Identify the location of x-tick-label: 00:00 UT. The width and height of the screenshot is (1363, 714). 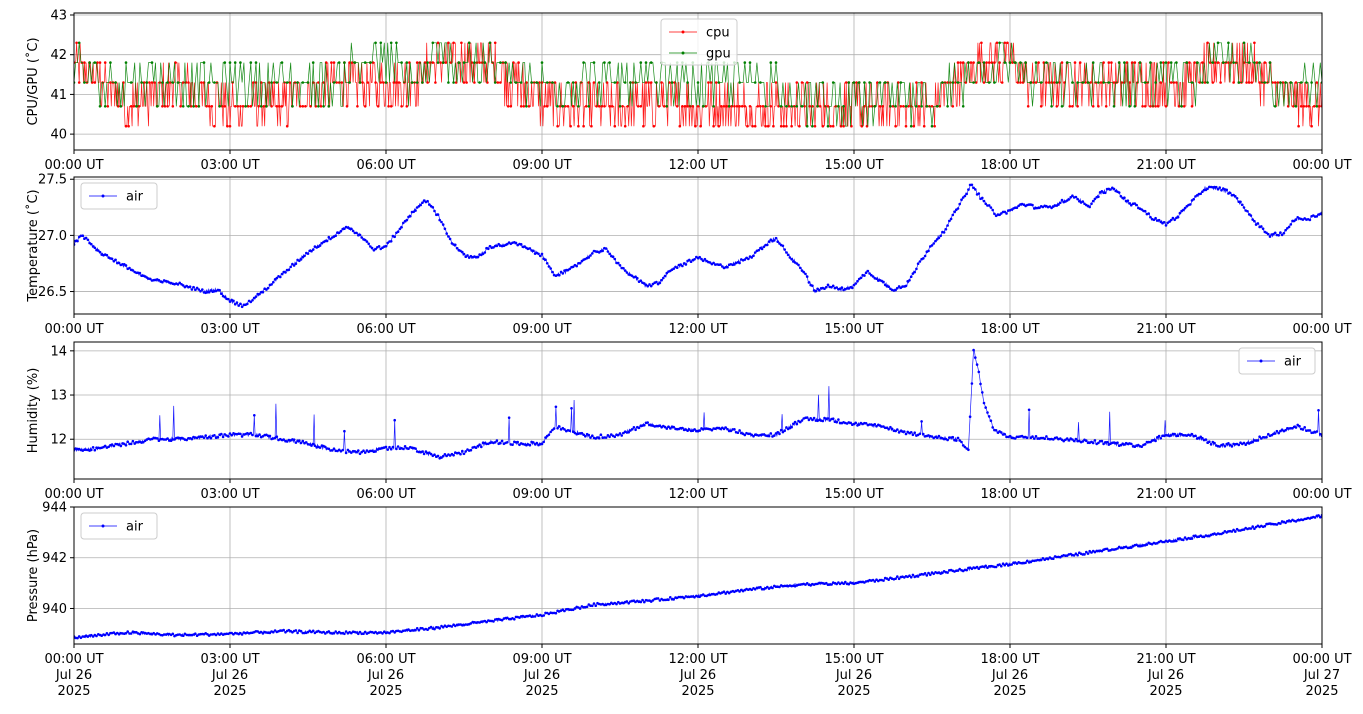
(73, 329).